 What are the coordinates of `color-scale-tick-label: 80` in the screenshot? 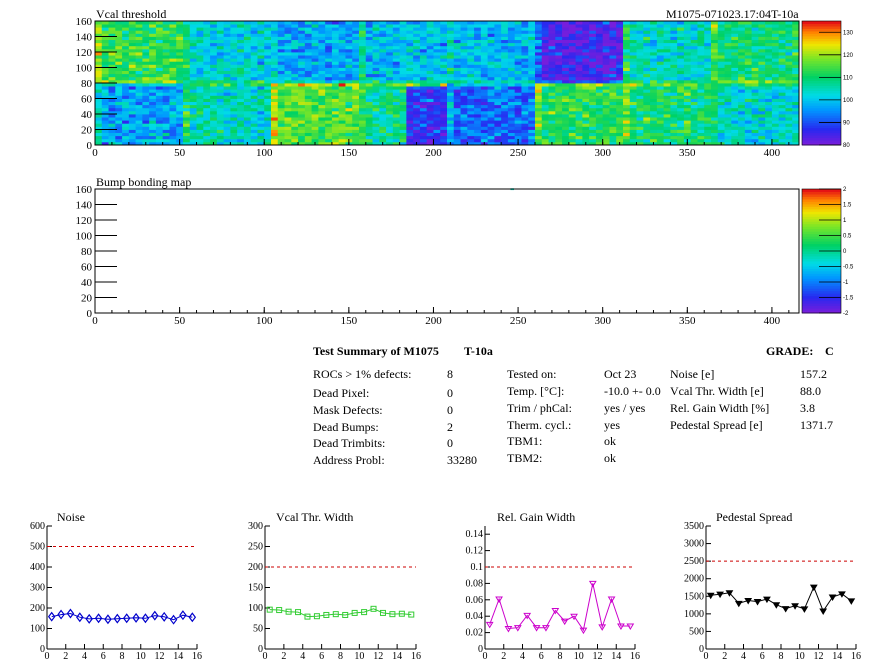 It's located at (846, 146).